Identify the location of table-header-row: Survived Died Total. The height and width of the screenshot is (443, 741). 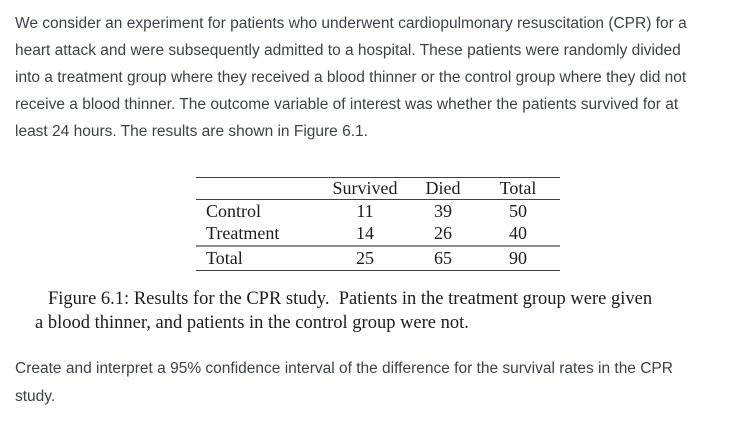
(378, 189).